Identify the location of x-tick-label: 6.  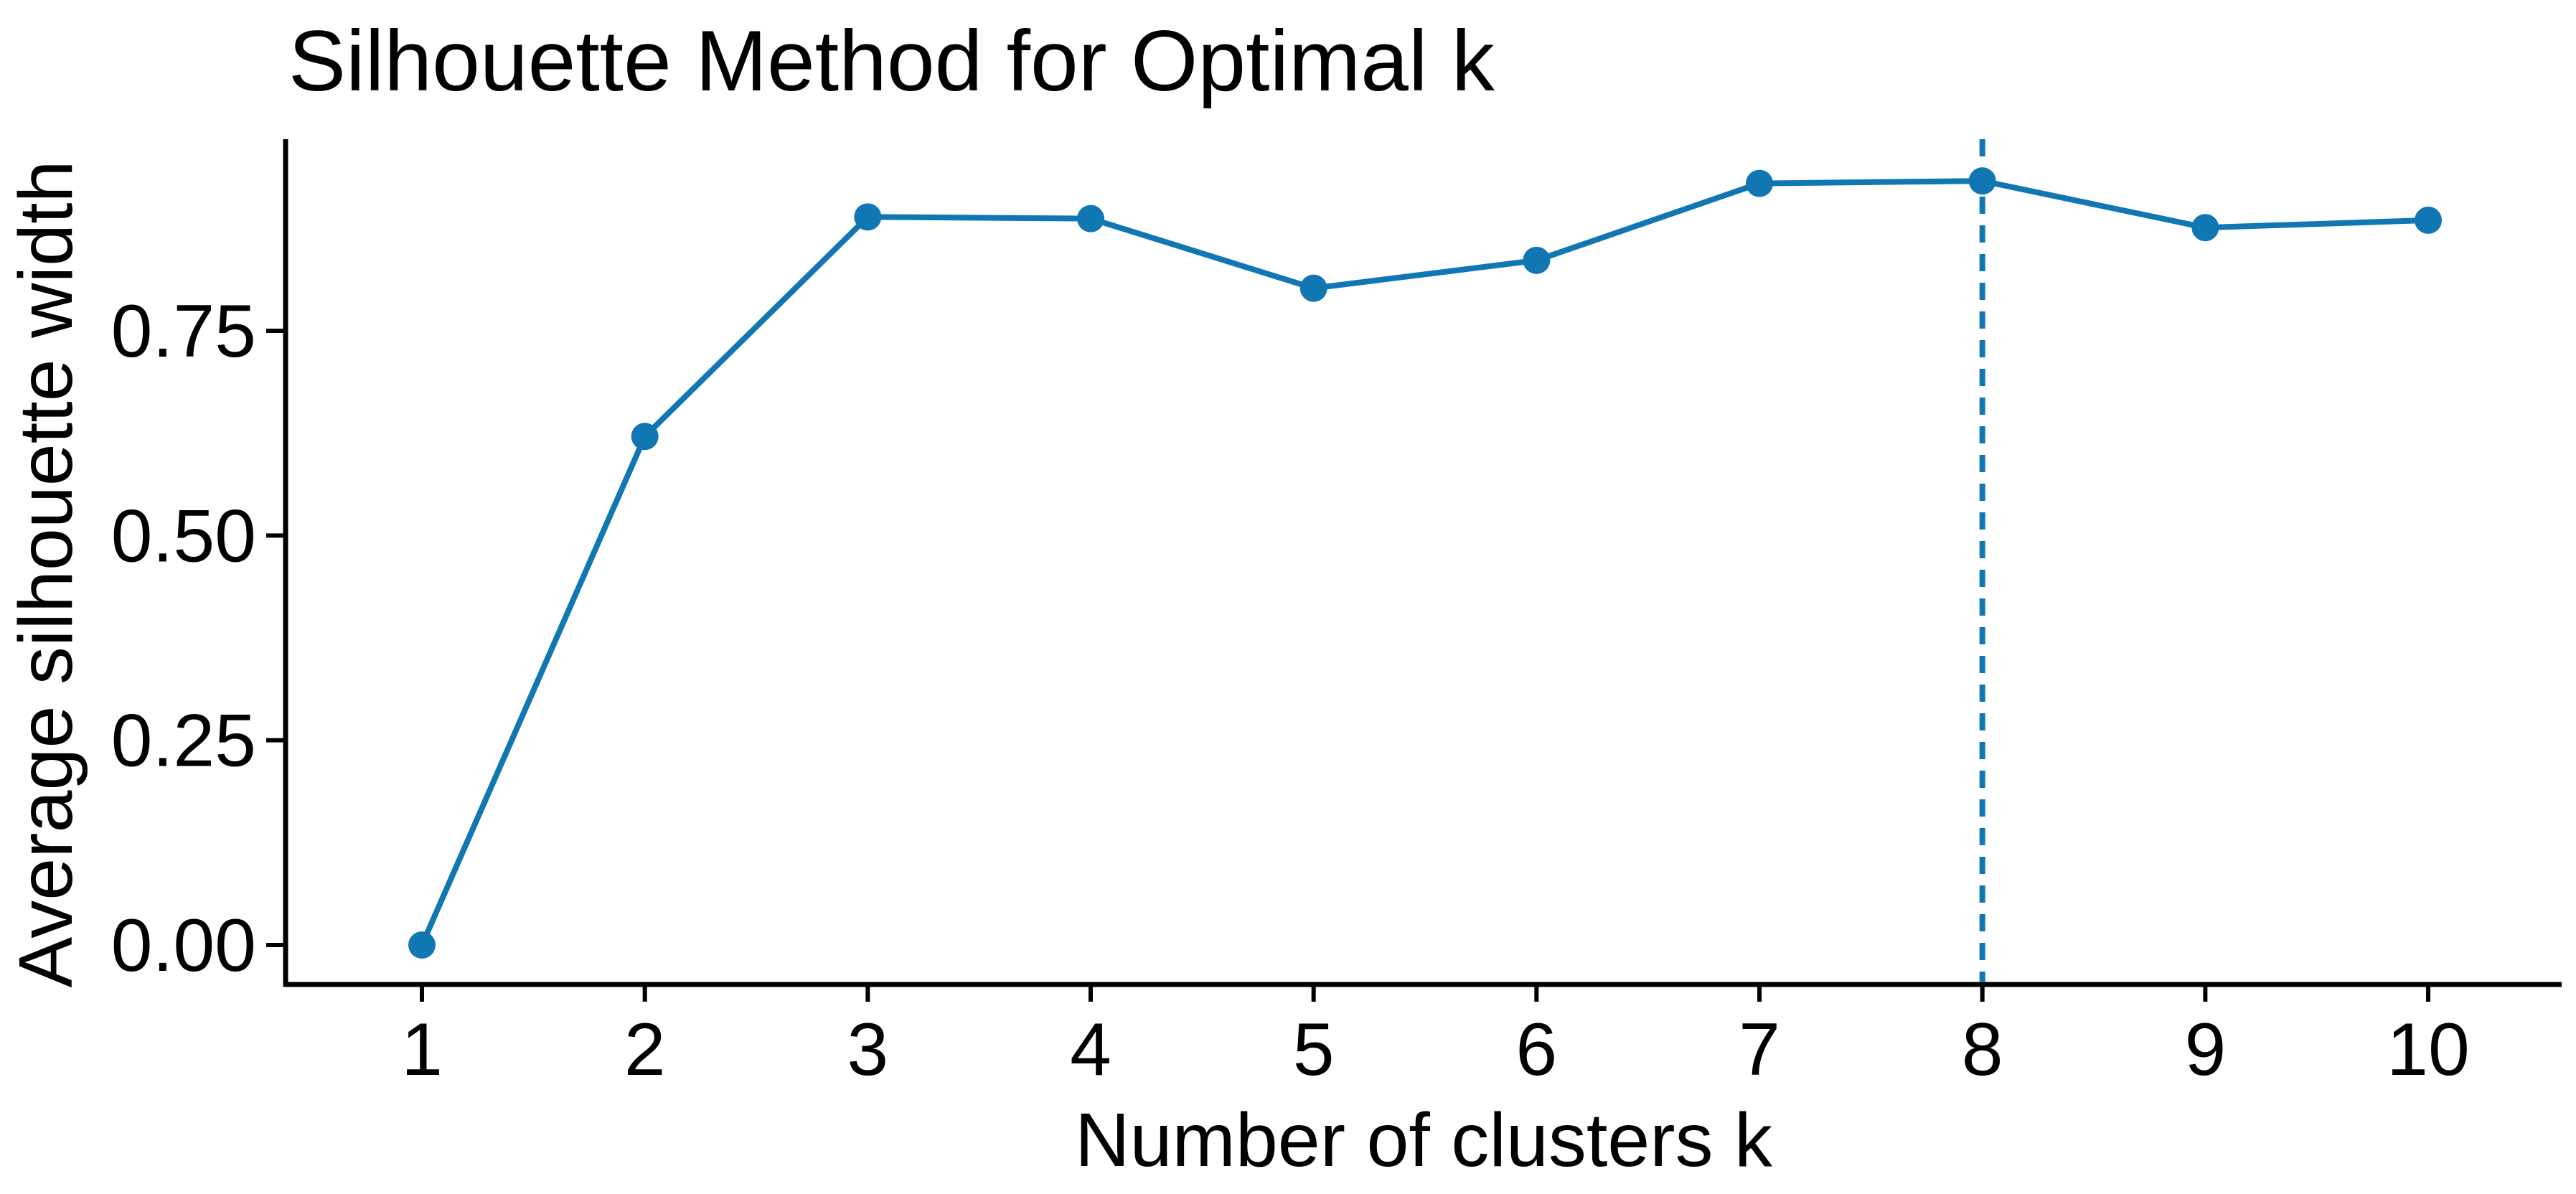
(1536, 1049).